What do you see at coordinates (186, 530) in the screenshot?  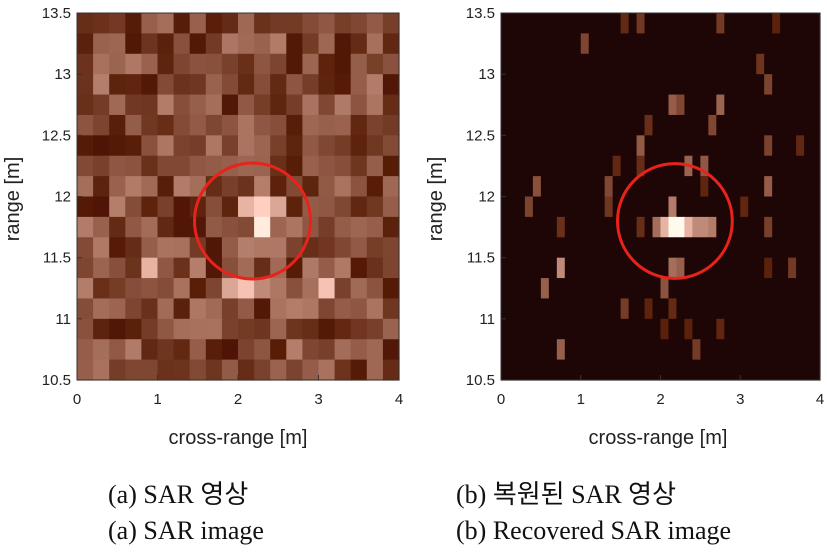 I see `caption-english-a: (a) SAR image` at bounding box center [186, 530].